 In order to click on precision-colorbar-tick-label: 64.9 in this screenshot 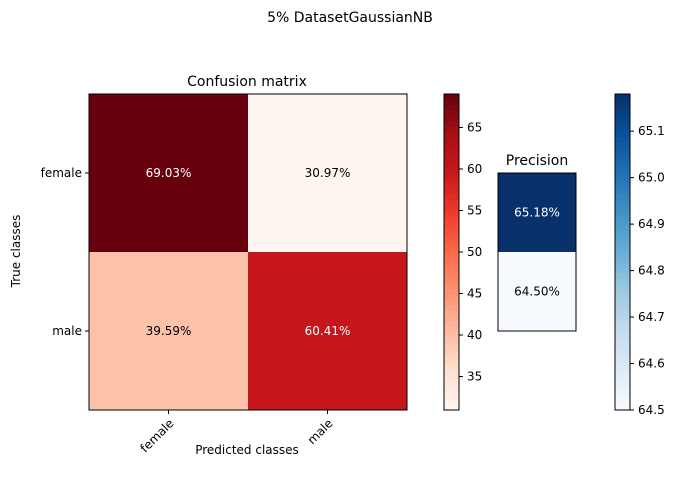, I will do `click(651, 224)`.